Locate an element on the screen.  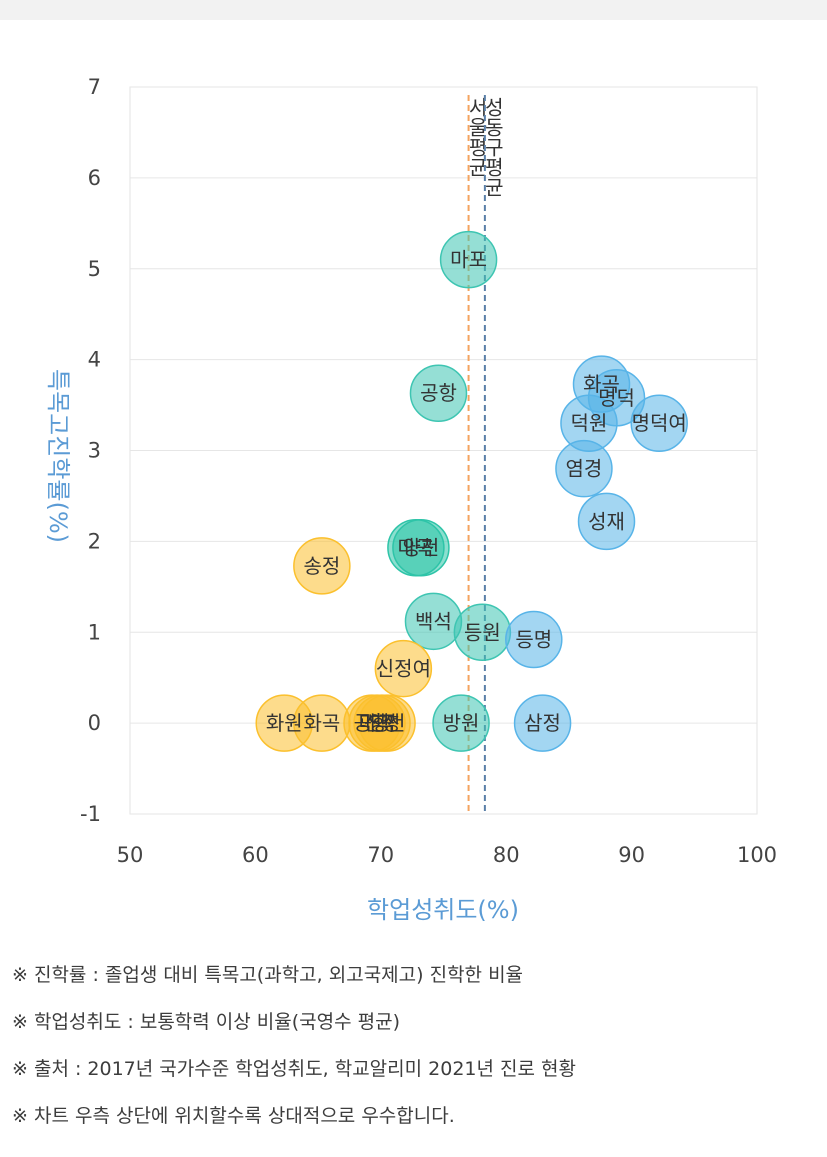
data-point-label: 성재 is located at coordinates (606, 521).